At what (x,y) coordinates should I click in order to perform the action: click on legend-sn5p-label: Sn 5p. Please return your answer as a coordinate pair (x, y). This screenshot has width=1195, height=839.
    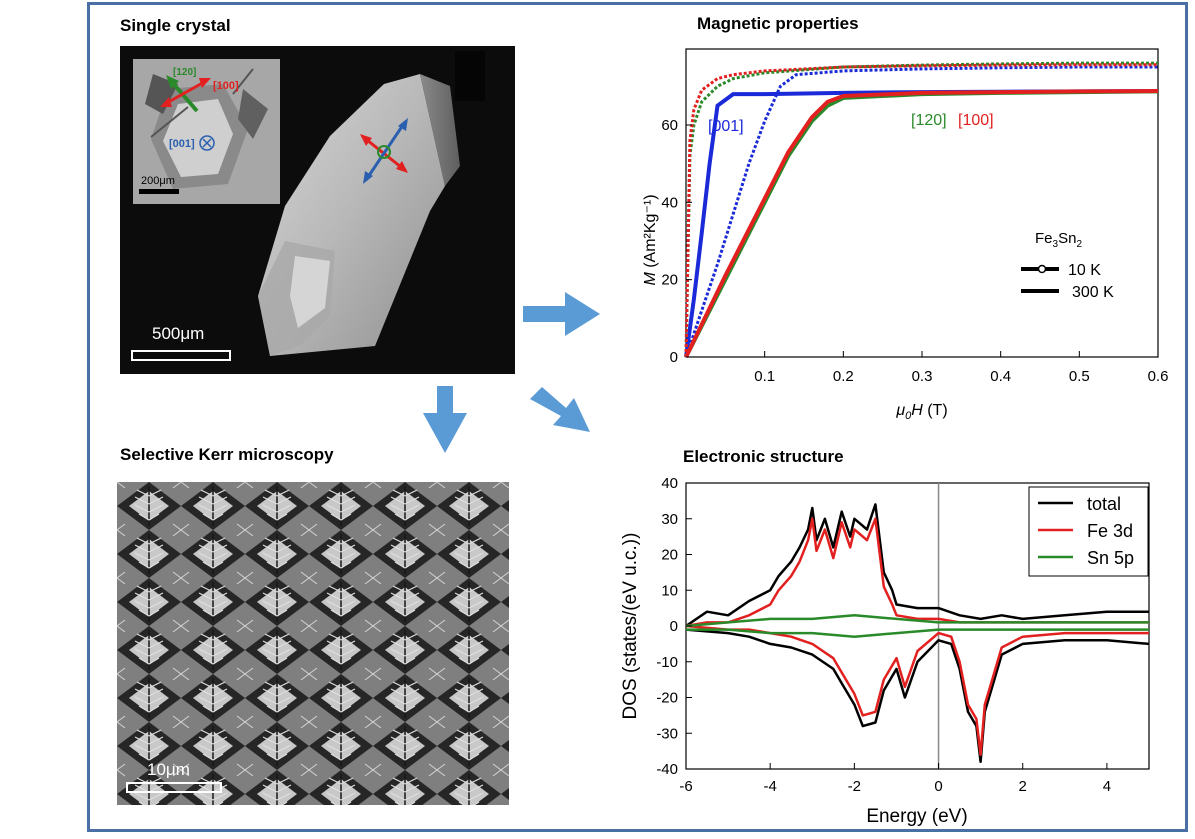
    Looking at the image, I should click on (1110, 558).